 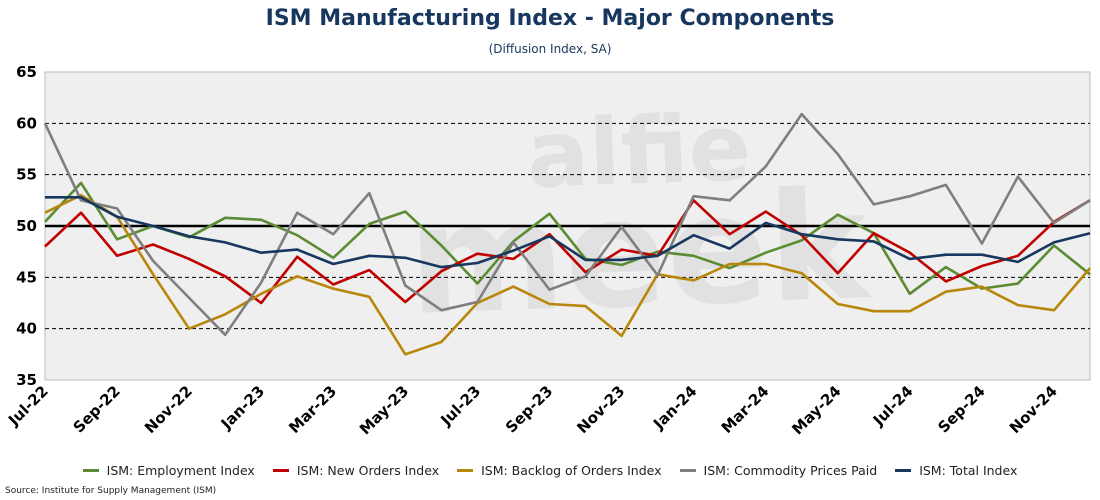 I want to click on y-tick-label: 55, so click(x=26, y=175).